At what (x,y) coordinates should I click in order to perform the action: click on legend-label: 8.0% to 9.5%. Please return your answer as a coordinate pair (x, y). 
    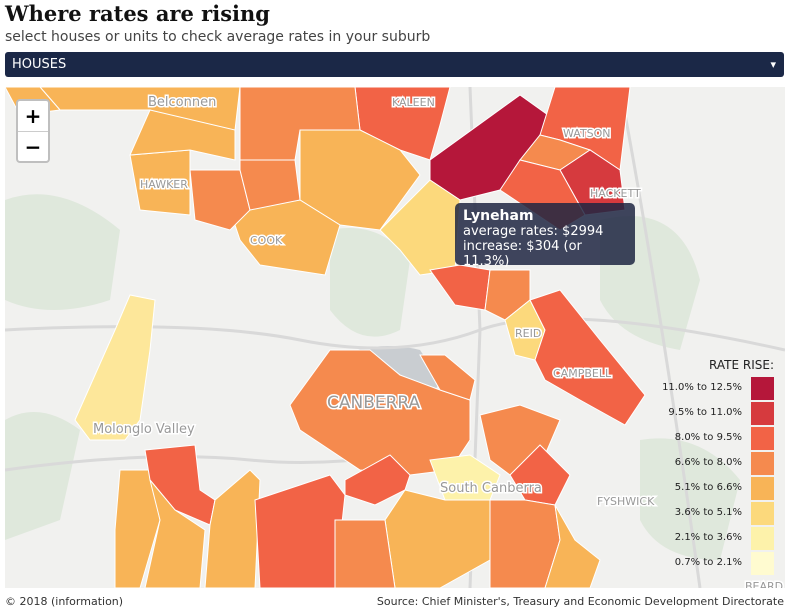
    Looking at the image, I should click on (708, 437).